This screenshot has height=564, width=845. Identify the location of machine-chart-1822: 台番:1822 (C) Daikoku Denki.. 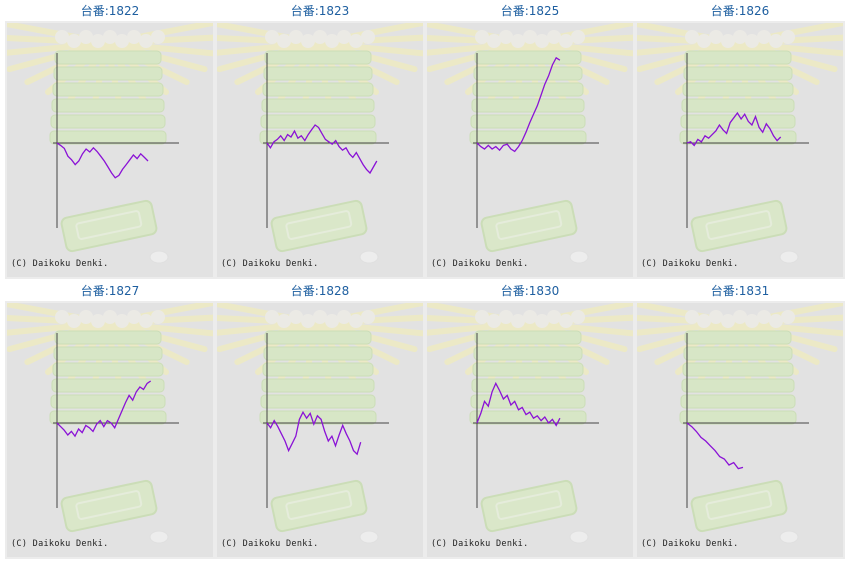
(110, 140).